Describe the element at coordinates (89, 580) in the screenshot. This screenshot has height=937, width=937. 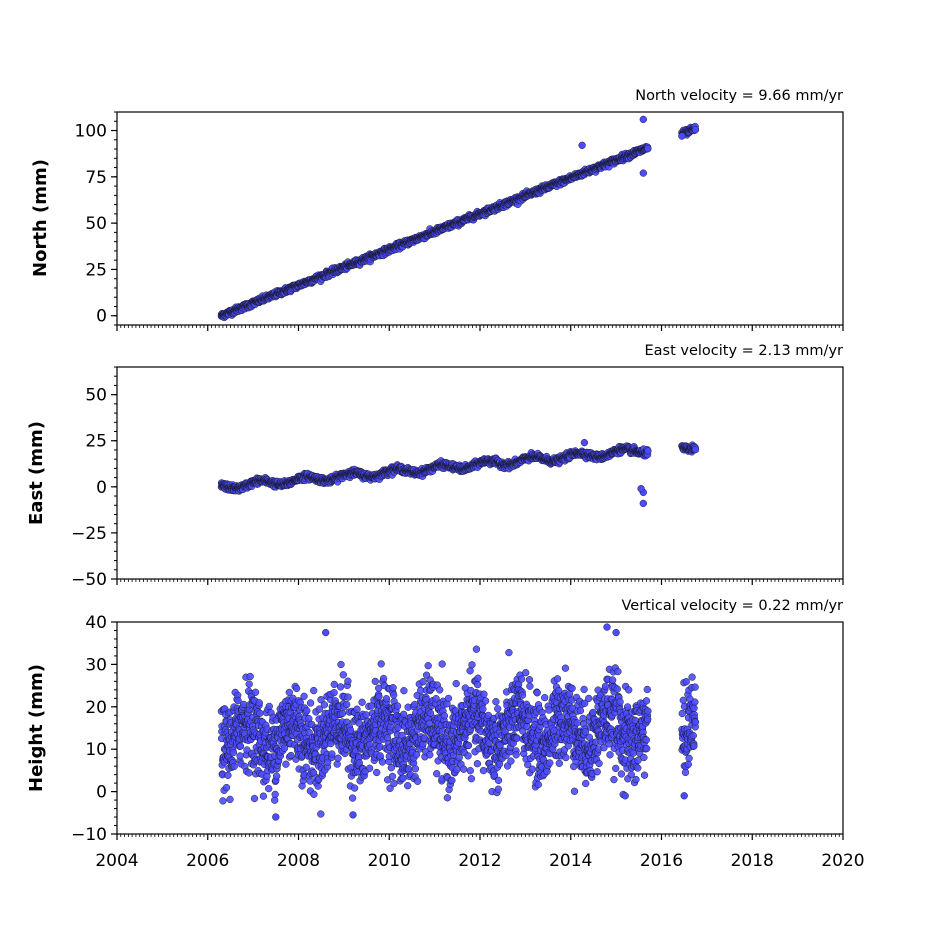
I see `y-tick-label: −50` at that location.